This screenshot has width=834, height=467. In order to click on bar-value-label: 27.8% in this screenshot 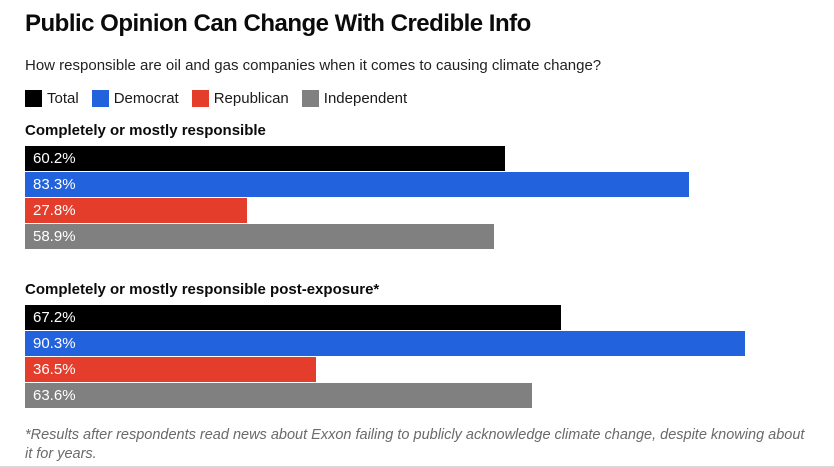, I will do `click(54, 210)`.